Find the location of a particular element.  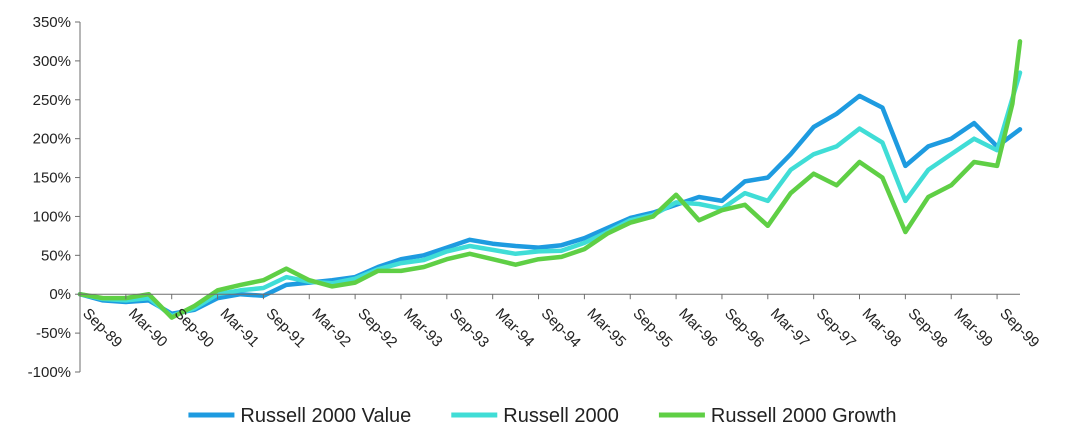

y-axis: 350% 300% 250% 200% 150% 100% 50% 0% -50% -100% is located at coordinates (54, 197).